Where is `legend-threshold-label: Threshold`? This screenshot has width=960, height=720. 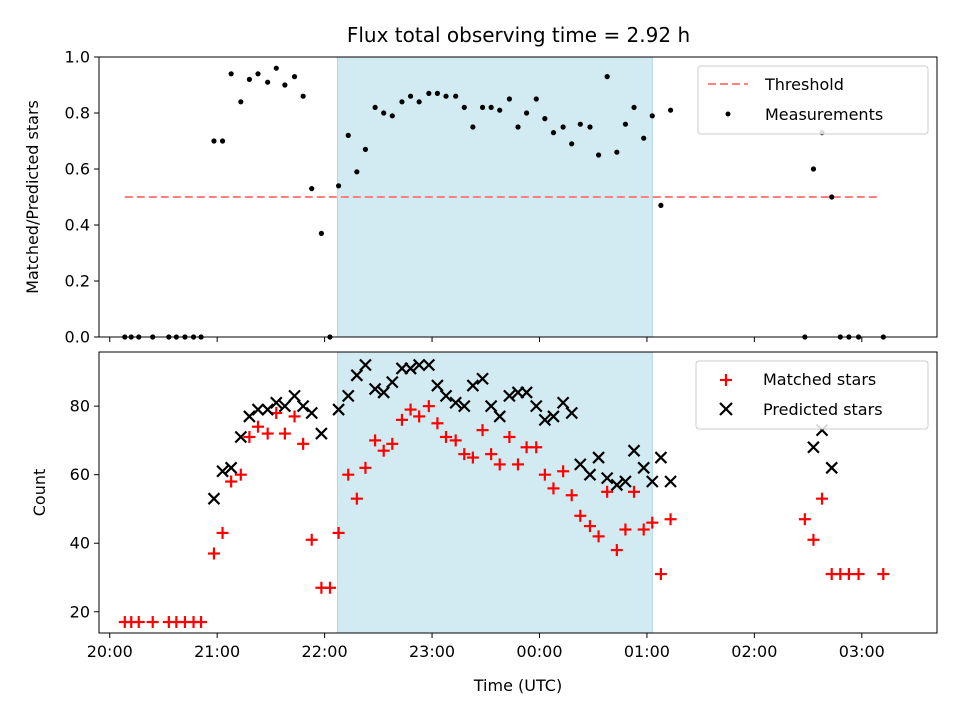 legend-threshold-label: Threshold is located at coordinates (804, 84).